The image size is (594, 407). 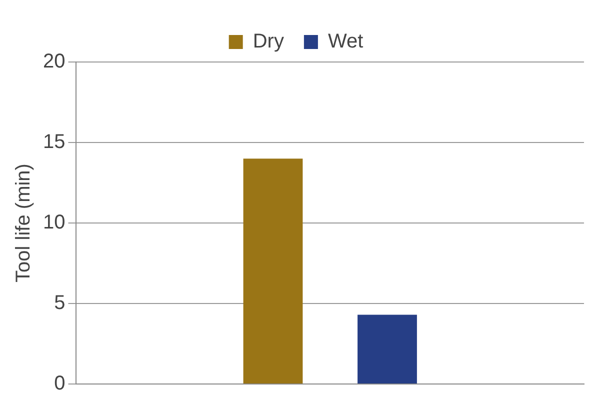 I want to click on y-axis-title: Tool life (min), so click(x=23, y=223).